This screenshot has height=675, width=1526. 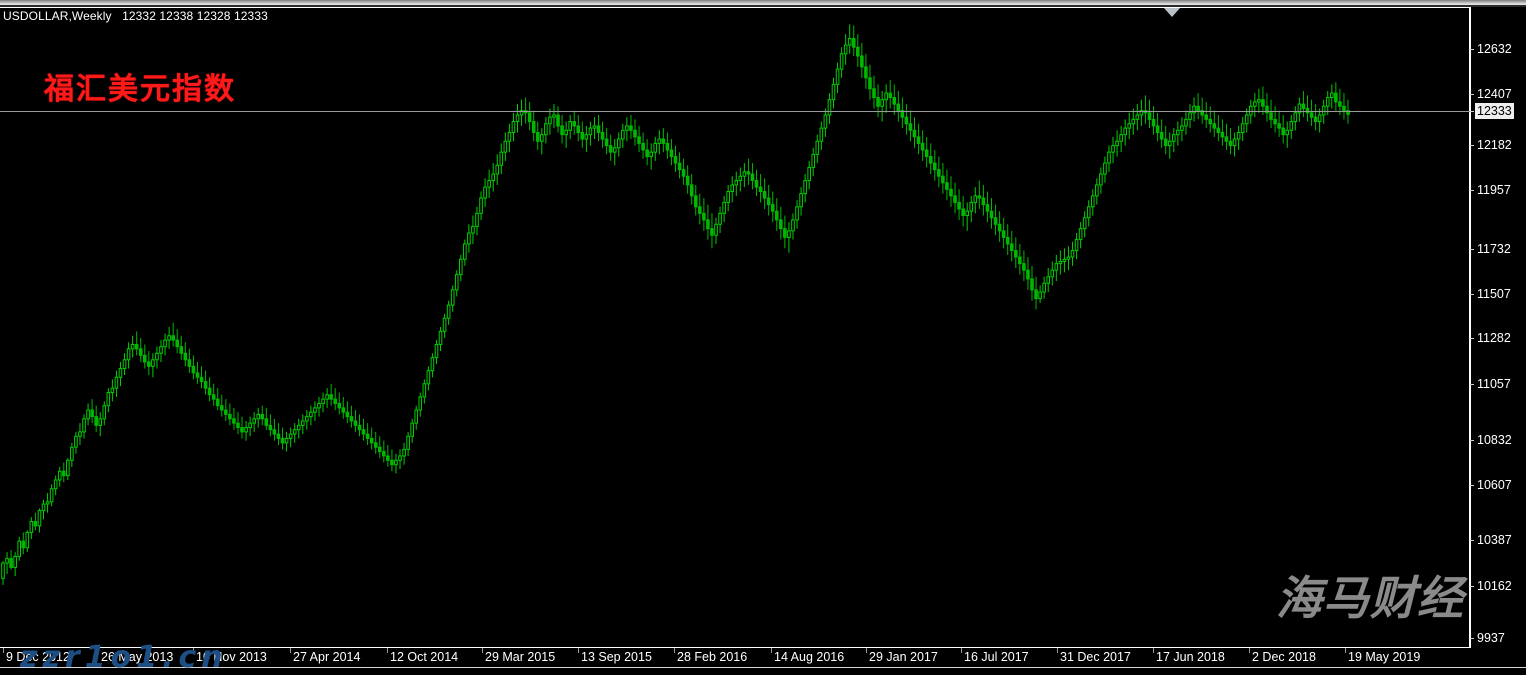 I want to click on price-tick-label: 12333, so click(x=1494, y=111).